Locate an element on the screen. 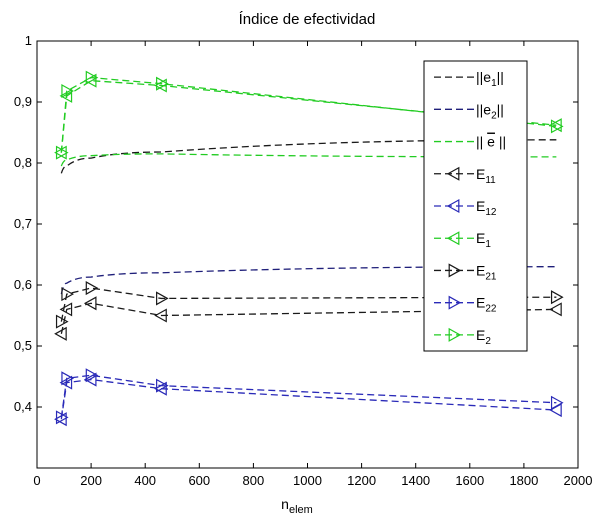 The image size is (596, 517). x-tick-label: 0 is located at coordinates (36, 480).